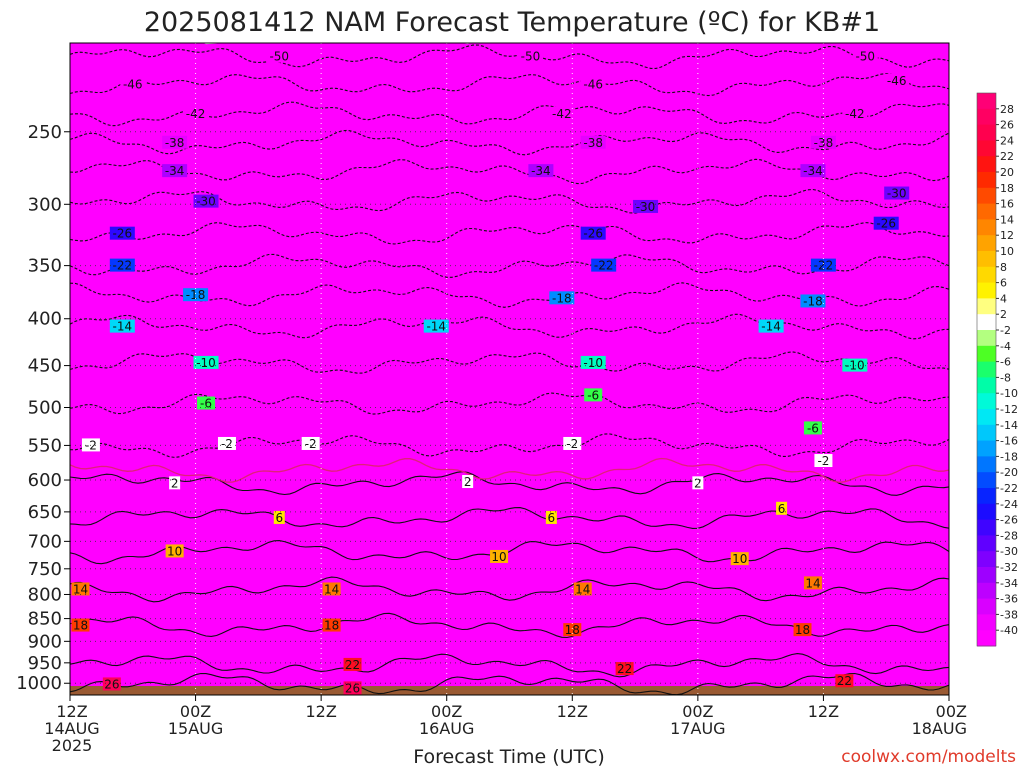 The height and width of the screenshot is (768, 1024). What do you see at coordinates (45, 619) in the screenshot?
I see `y-tick-label: 850` at bounding box center [45, 619].